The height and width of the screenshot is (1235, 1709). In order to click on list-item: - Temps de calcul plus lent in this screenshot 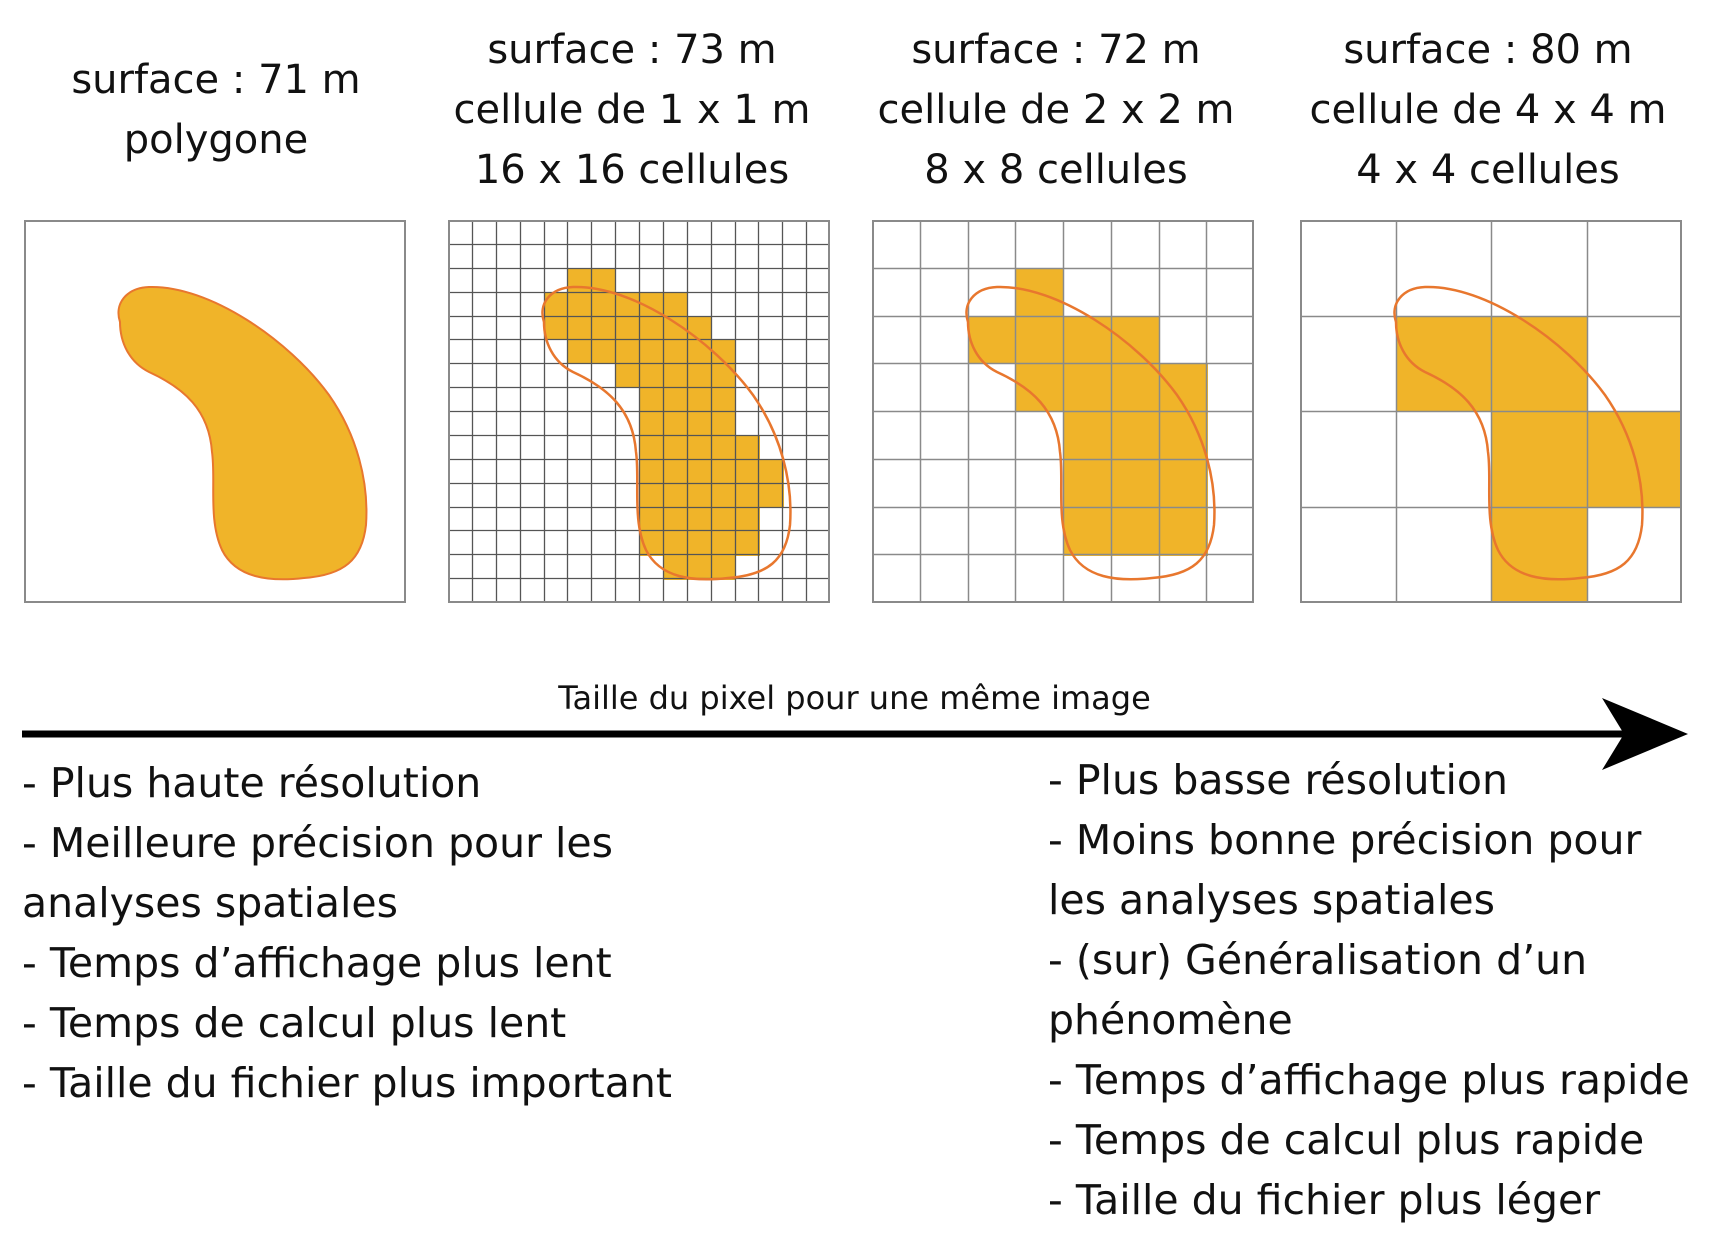, I will do `click(294, 1023)`.